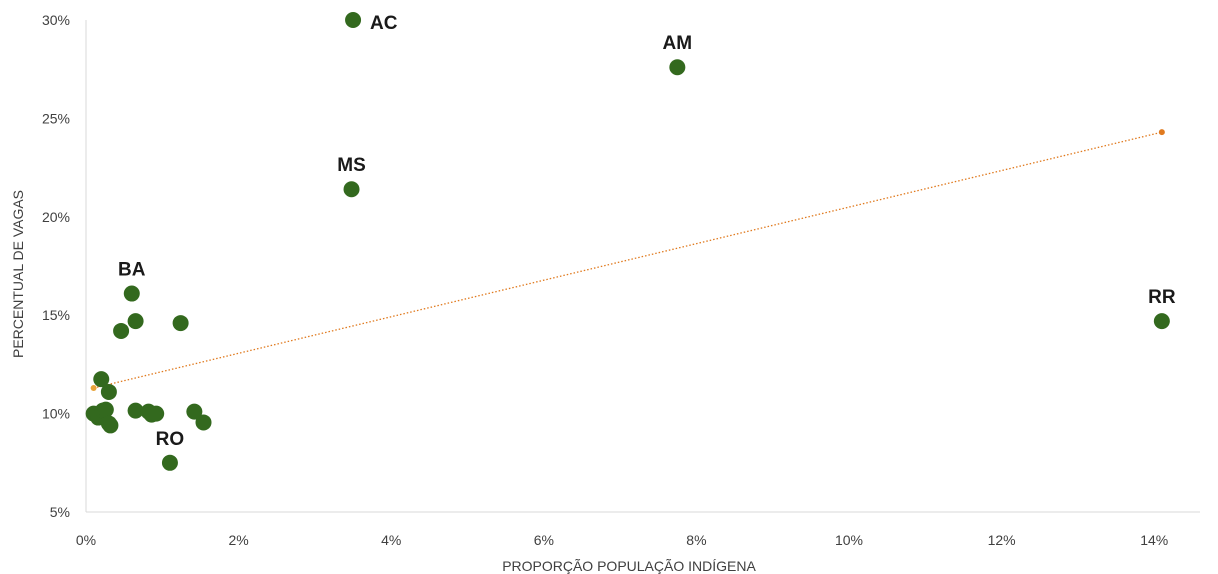 This screenshot has height=574, width=1218. What do you see at coordinates (238, 540) in the screenshot?
I see `x-tick-label: 2%` at bounding box center [238, 540].